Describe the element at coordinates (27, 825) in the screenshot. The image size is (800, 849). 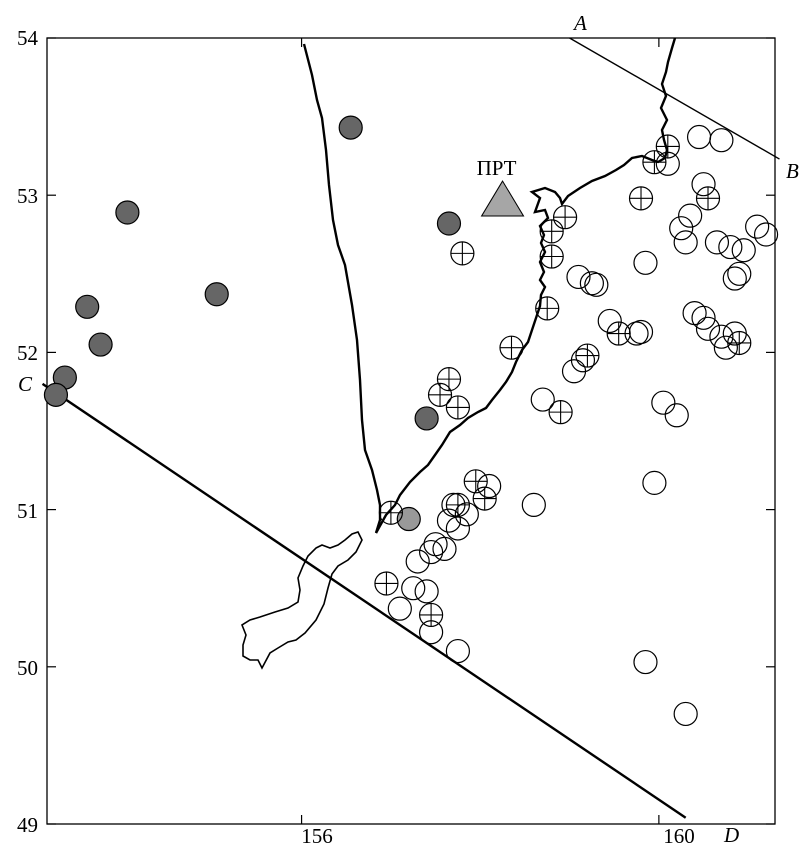
I see `y-tick-label-49: 49` at that location.